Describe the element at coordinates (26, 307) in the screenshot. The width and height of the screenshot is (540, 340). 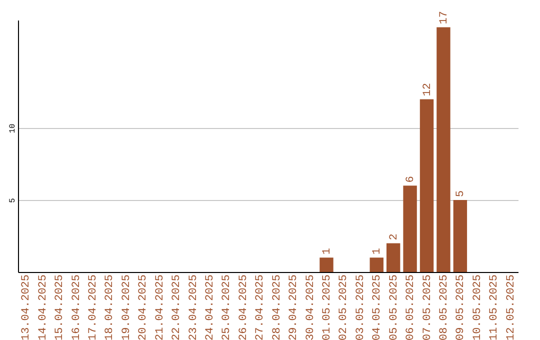
I see `x-tick-label: 13.04.2025` at that location.